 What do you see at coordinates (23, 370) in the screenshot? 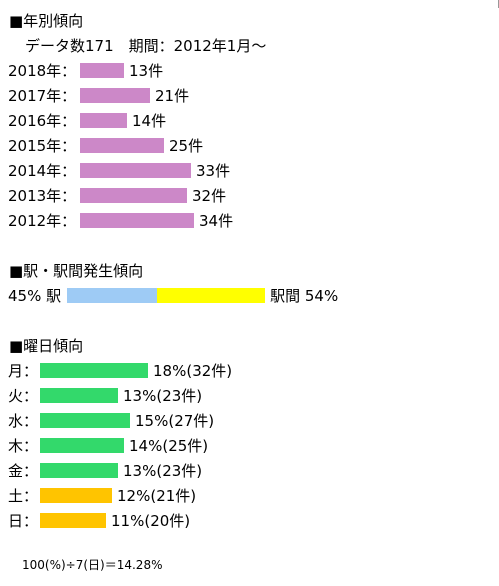
I see `weekday-label: 月：` at bounding box center [23, 370].